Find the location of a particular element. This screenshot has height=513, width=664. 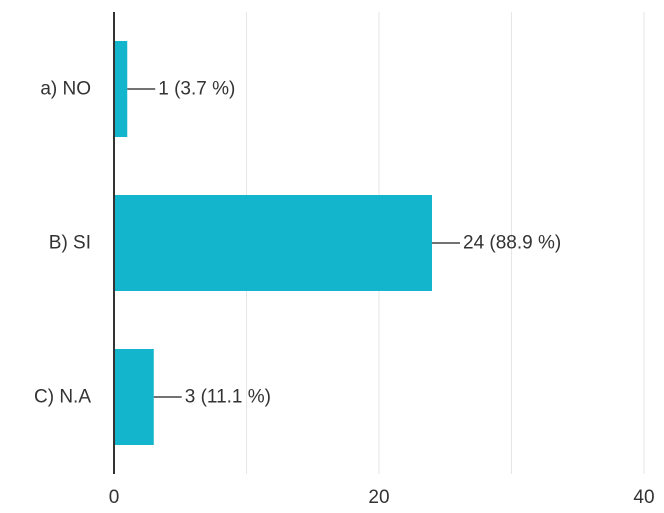

data-label: 1 (3.7 %) is located at coordinates (196, 89).